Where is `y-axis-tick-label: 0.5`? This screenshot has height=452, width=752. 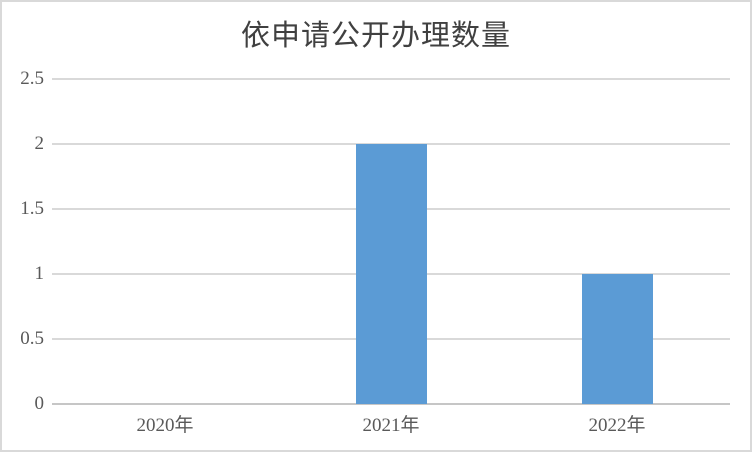 y-axis-tick-label: 0.5 is located at coordinates (32, 338).